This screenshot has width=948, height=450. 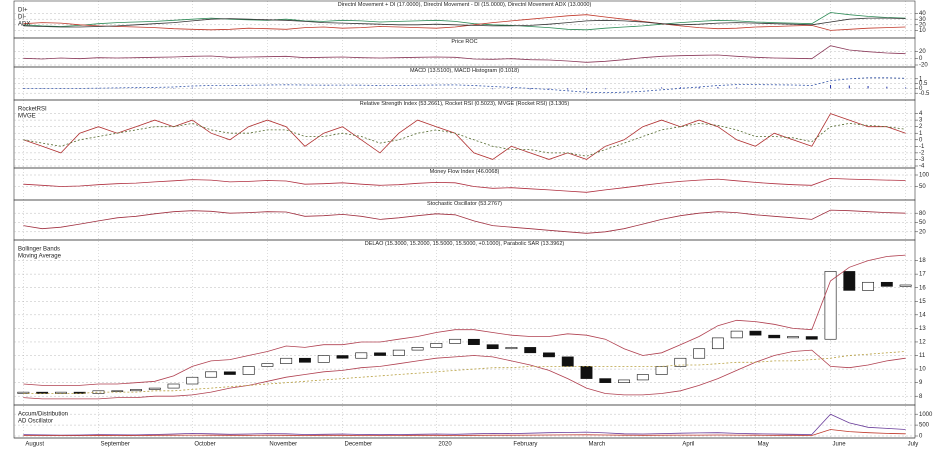 I want to click on x-tick-label: July, so click(x=913, y=445).